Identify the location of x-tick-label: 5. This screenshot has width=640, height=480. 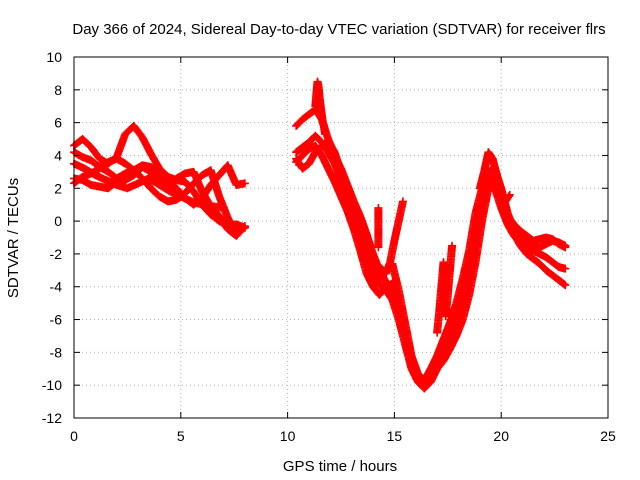
(181, 436).